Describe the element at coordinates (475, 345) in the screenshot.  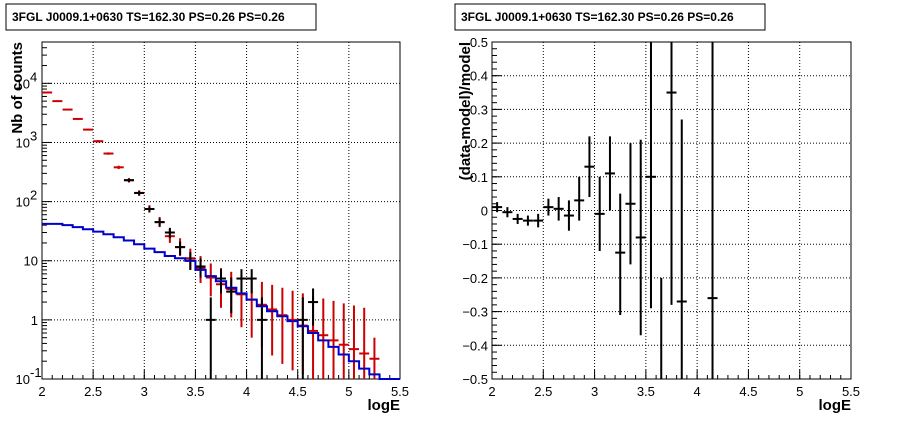
I see `y-tick-label: −0.4` at that location.